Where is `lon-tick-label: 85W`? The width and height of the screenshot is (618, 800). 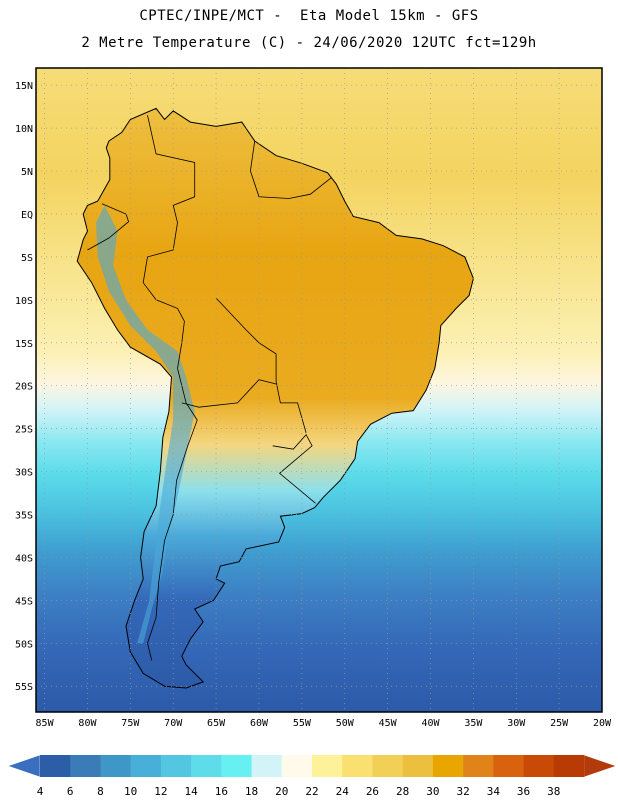
lon-tick-label: 85W is located at coordinates (45, 723).